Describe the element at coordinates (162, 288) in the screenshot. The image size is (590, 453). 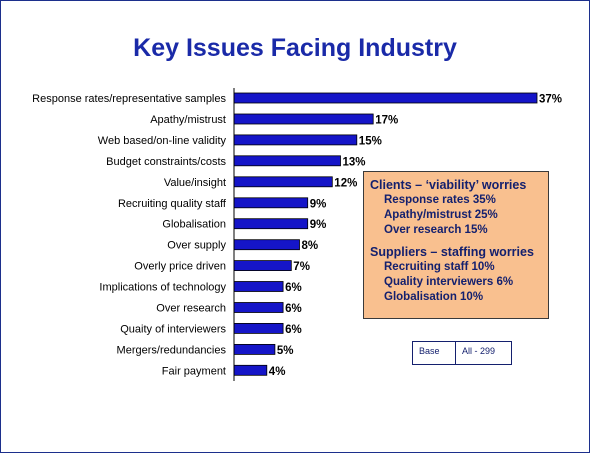
I see `category-label: Implications of technology` at that location.